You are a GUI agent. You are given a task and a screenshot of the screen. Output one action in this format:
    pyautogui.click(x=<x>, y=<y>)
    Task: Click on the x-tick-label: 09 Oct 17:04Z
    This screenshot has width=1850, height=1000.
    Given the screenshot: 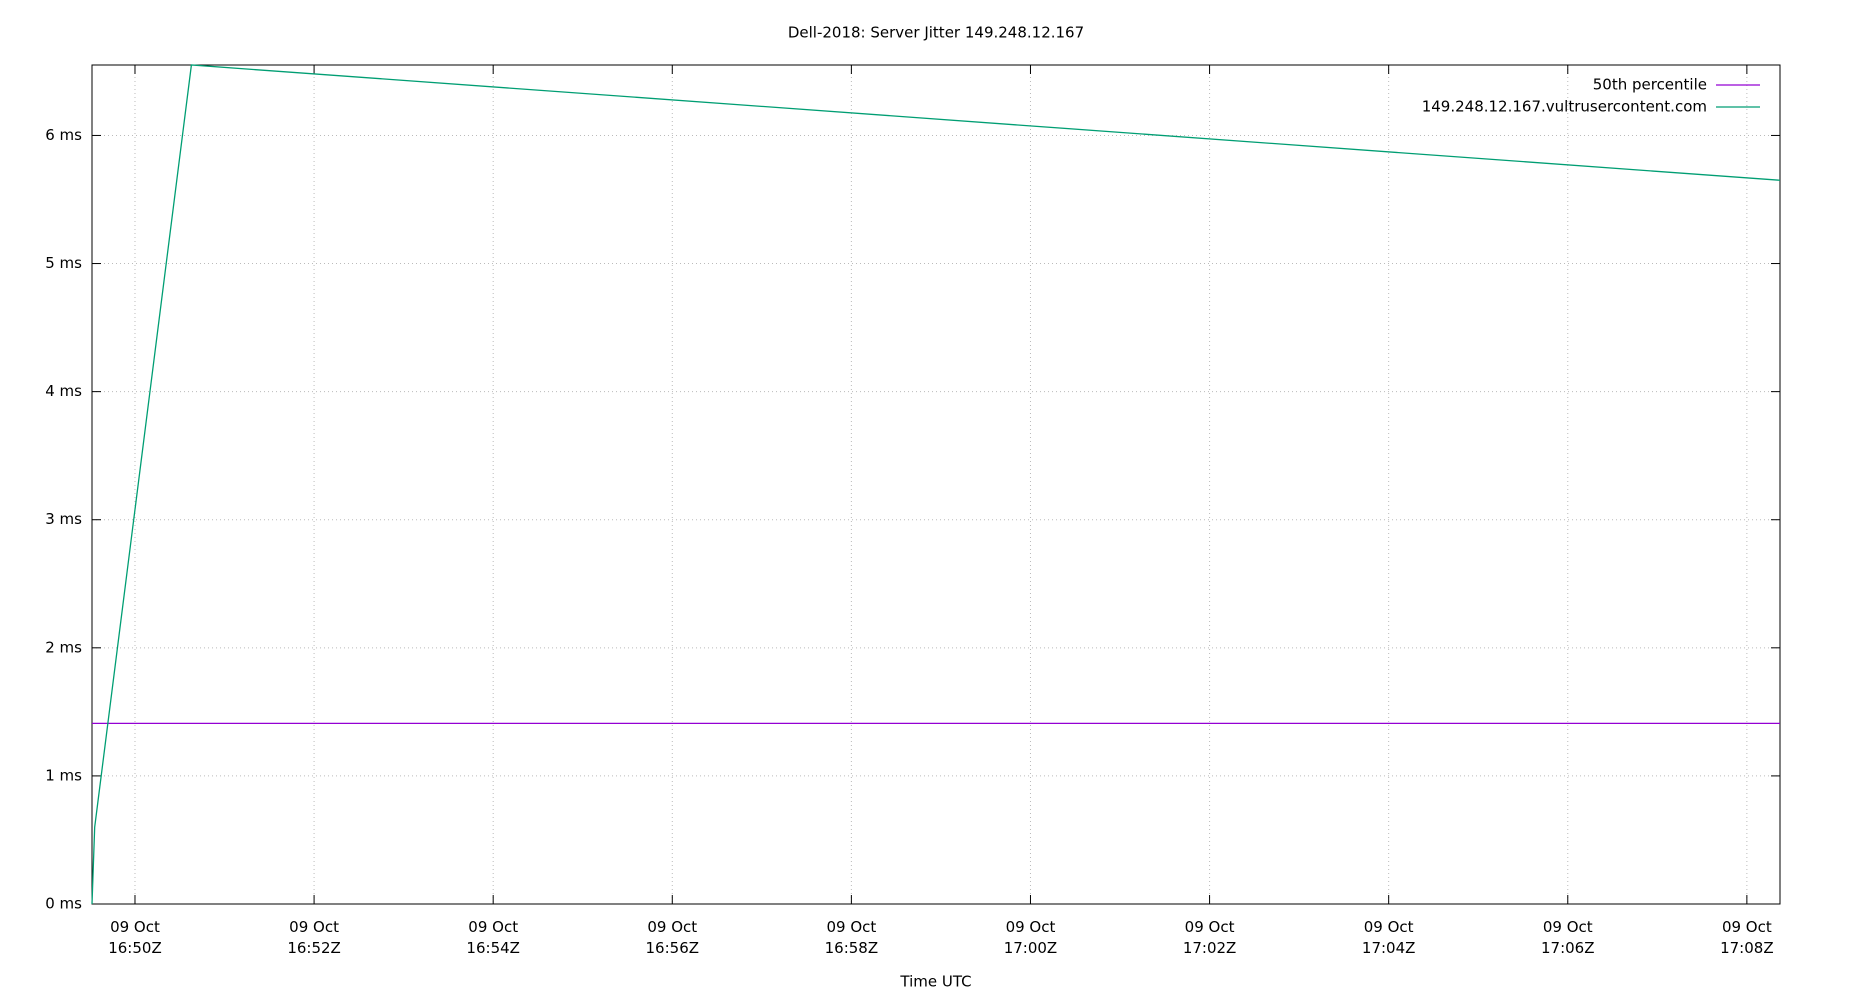 What is the action you would take?
    pyautogui.click(x=1389, y=937)
    